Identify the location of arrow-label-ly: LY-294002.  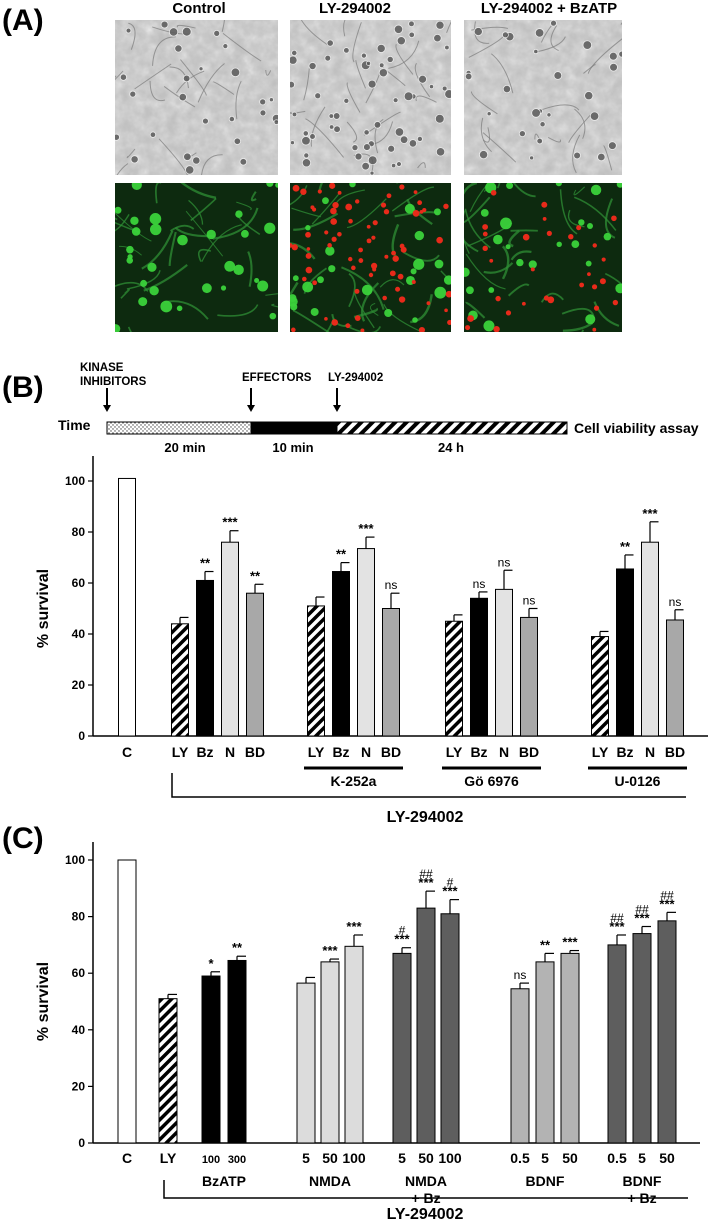
(355, 378).